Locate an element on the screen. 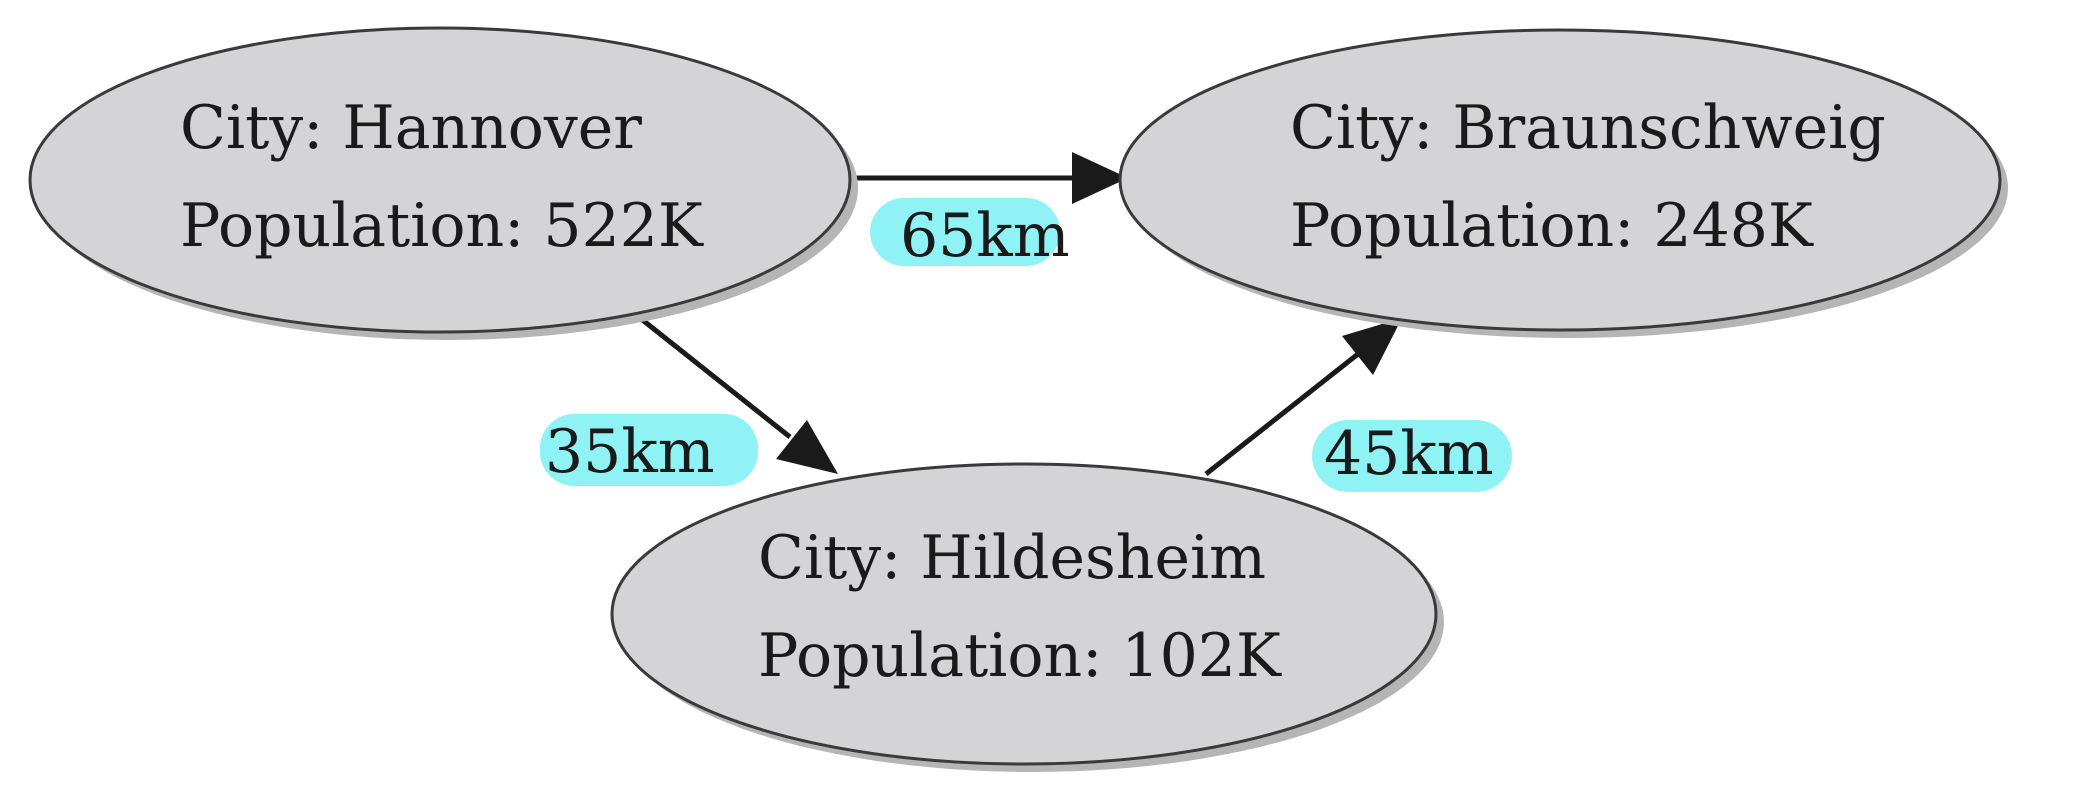  node-population-label: Population: 102K is located at coordinates (1020, 656).